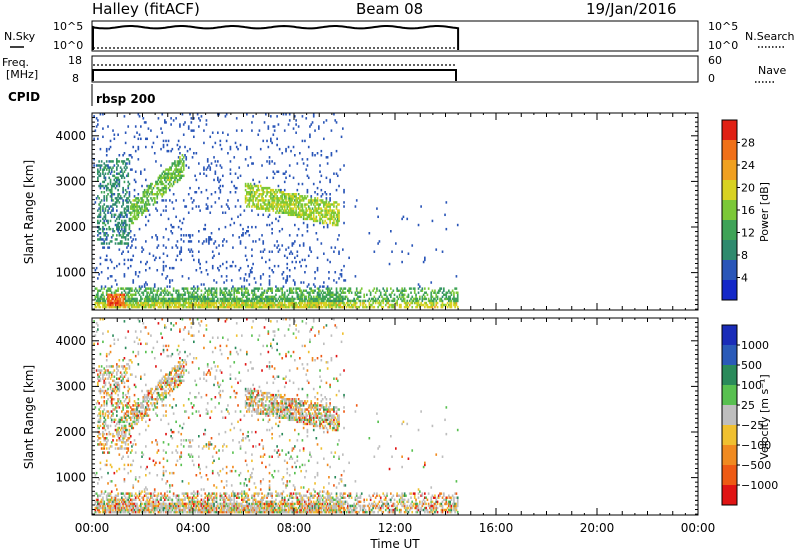 This screenshot has height=558, width=800. Describe the element at coordinates (631, 9) in the screenshot. I see `date-title: 19/Jan/2016` at that location.